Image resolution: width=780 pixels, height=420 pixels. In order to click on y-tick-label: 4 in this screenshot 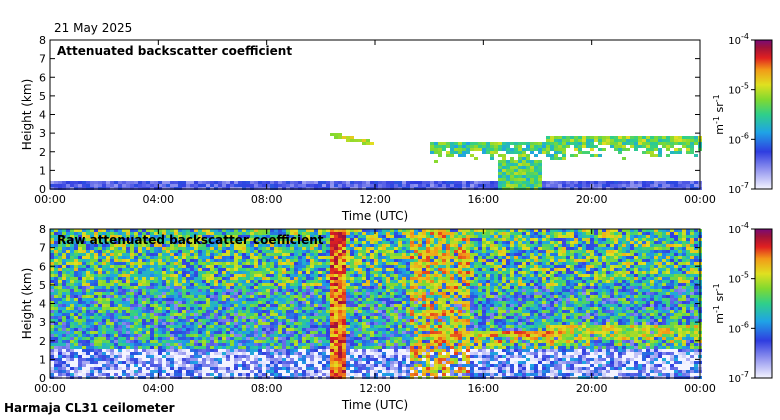, I will do `click(42, 115)`.